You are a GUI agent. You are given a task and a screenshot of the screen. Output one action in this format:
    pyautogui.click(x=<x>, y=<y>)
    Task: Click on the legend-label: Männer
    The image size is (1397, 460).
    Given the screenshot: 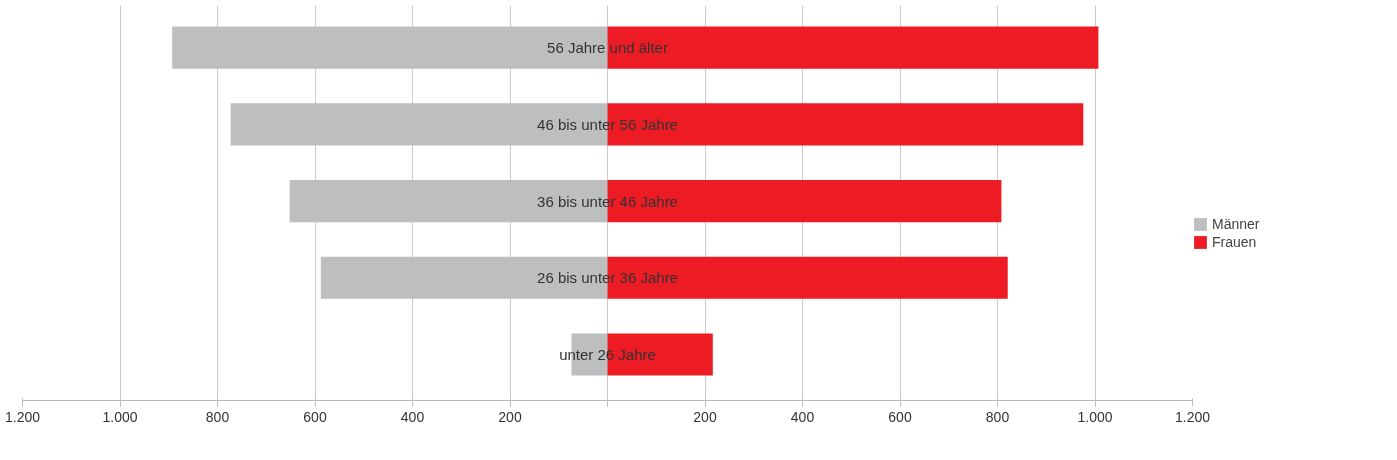 What is the action you would take?
    pyautogui.click(x=1236, y=224)
    